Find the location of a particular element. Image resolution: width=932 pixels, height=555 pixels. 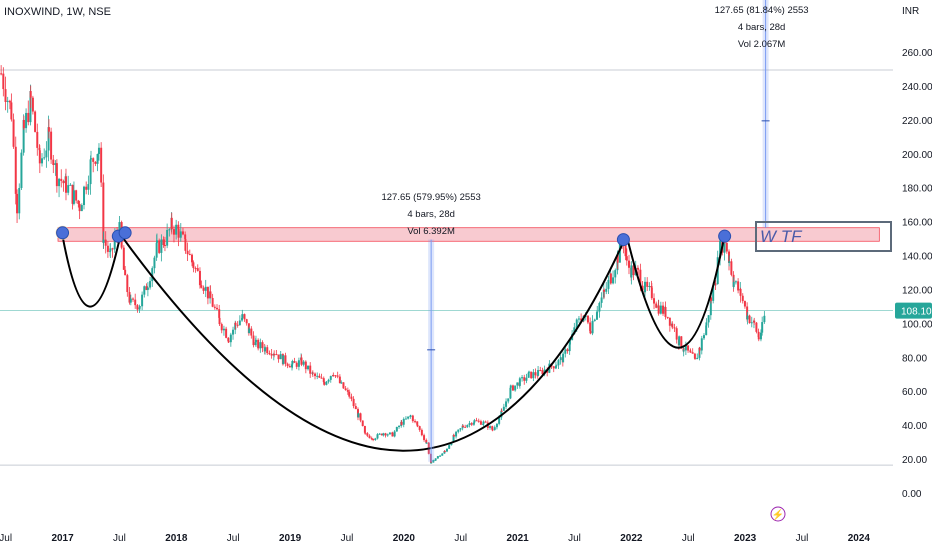

symbol-header: INOXWIND, 1W, NSE is located at coordinates (57, 12).